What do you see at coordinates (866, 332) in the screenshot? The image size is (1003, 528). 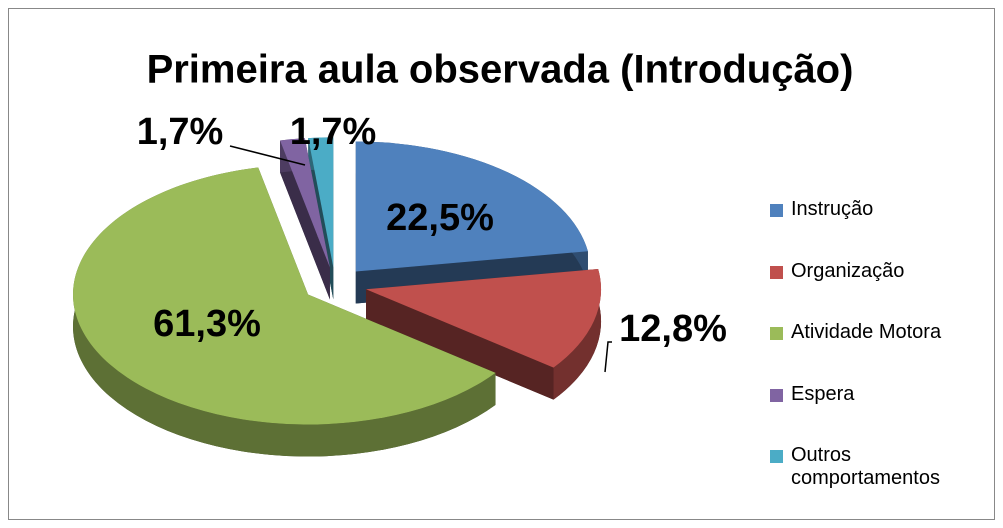 I see `legend-label: Atividade Motora` at bounding box center [866, 332].